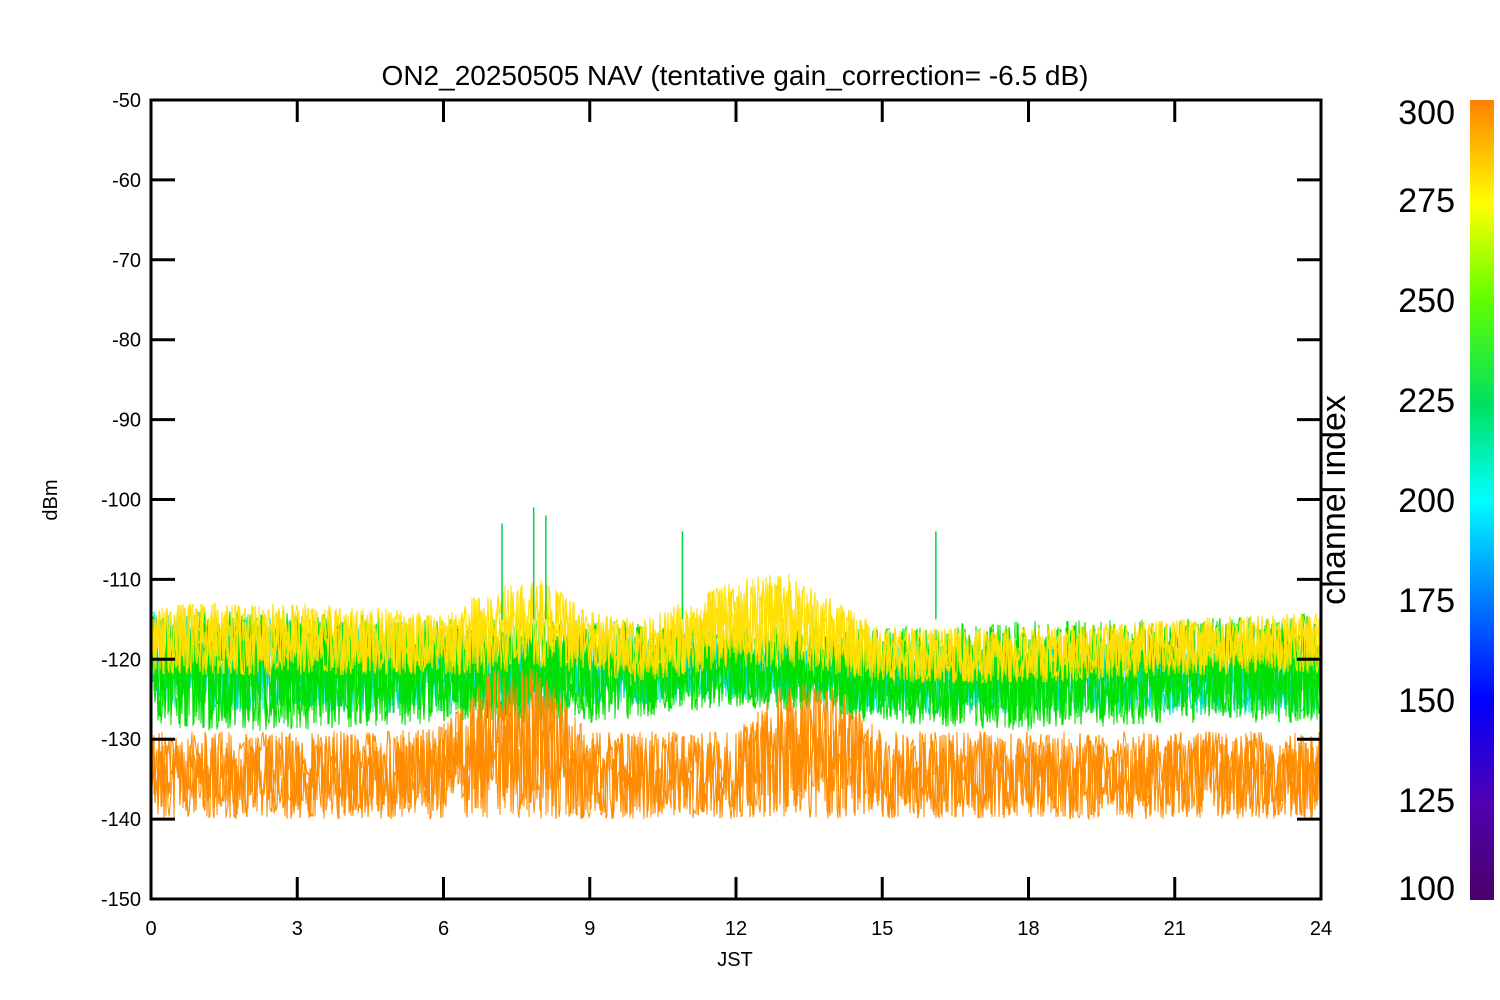 The width and height of the screenshot is (1500, 1000). What do you see at coordinates (1482, 500) in the screenshot?
I see `colorbar` at bounding box center [1482, 500].